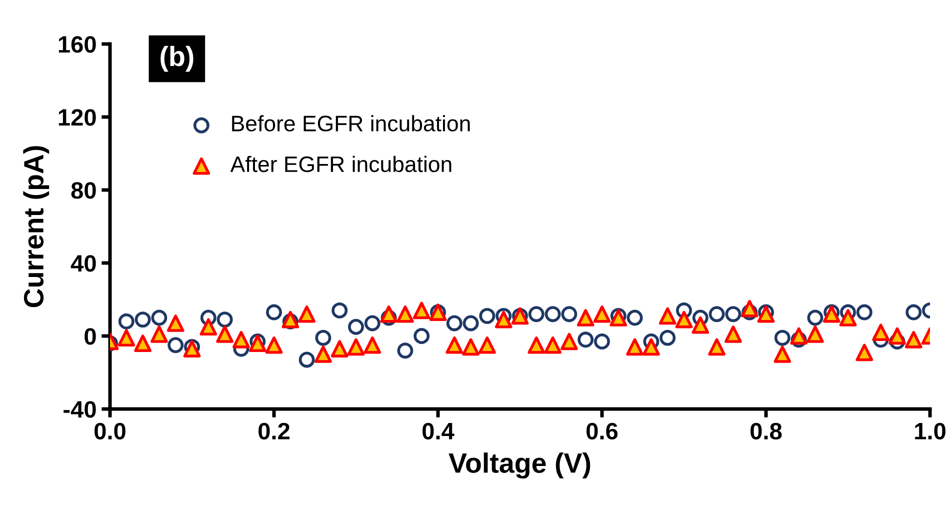  I want to click on y-tick-label: 160, so click(77, 44).